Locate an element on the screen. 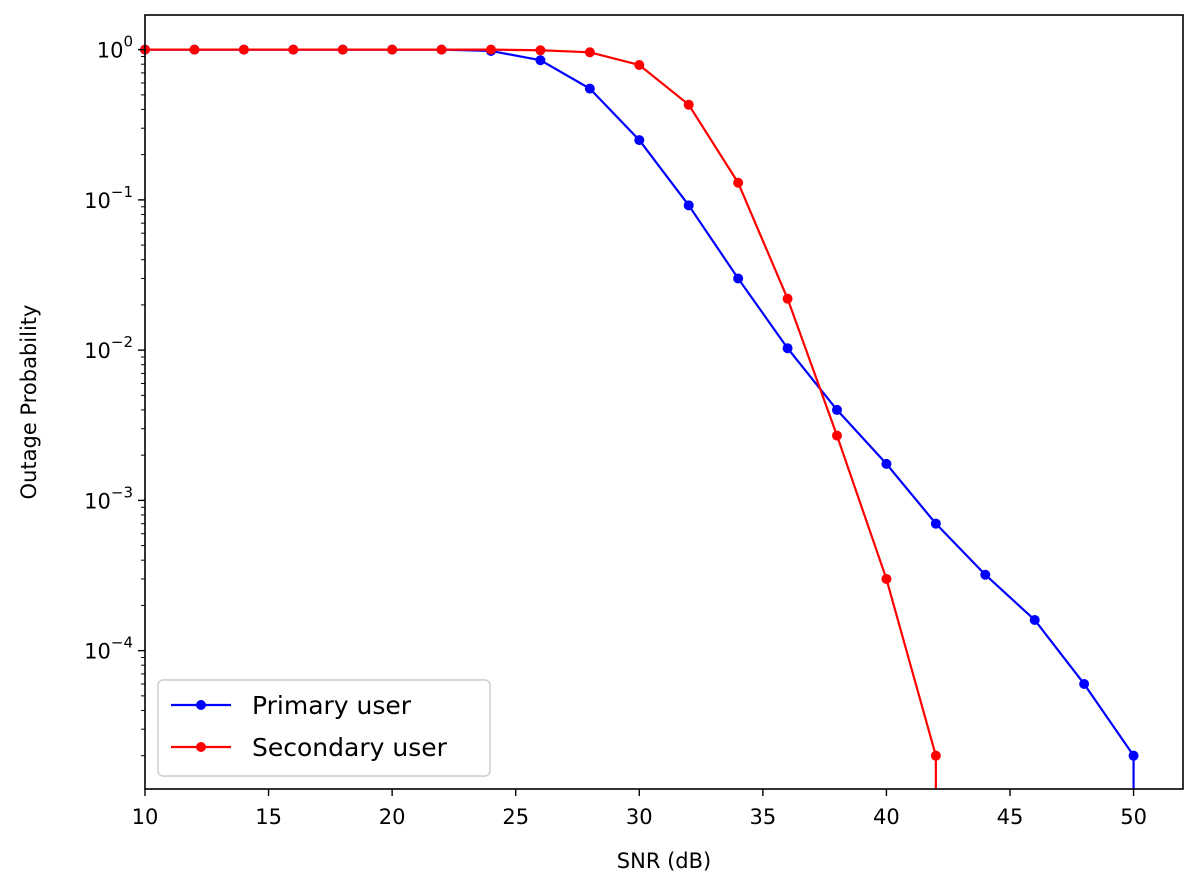  x-tick-label: 45 is located at coordinates (1010, 817).